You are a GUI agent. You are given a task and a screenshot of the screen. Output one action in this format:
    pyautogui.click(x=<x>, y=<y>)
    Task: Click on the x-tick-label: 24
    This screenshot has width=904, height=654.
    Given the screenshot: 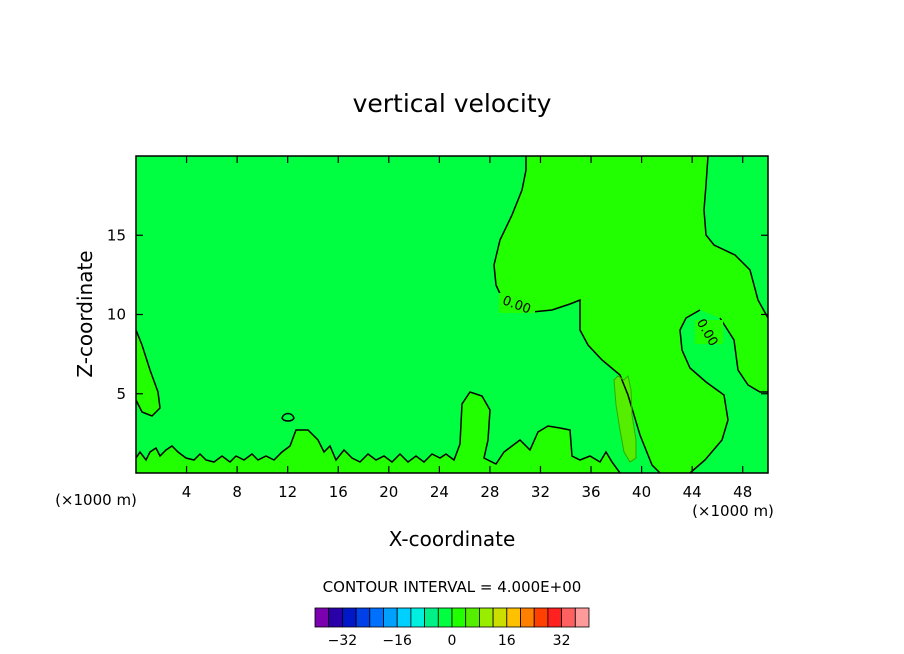 What is the action you would take?
    pyautogui.click(x=439, y=492)
    